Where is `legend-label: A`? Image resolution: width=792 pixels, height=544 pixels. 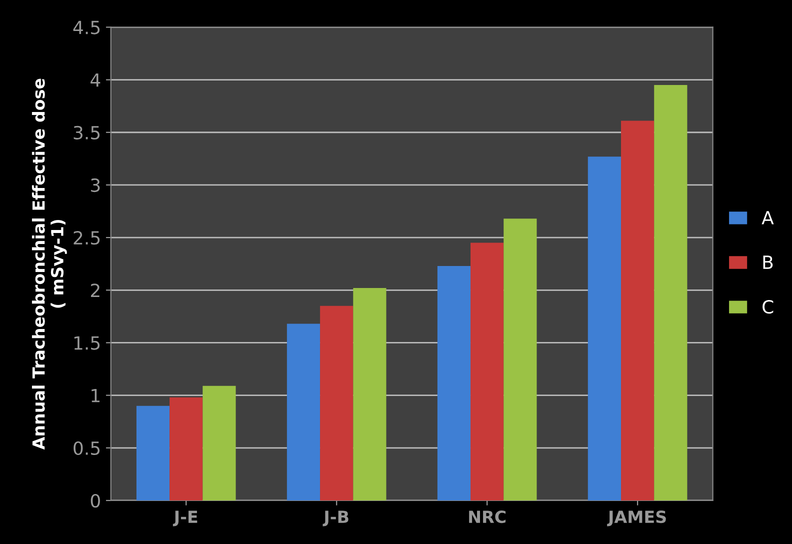 legend-label: A is located at coordinates (768, 217).